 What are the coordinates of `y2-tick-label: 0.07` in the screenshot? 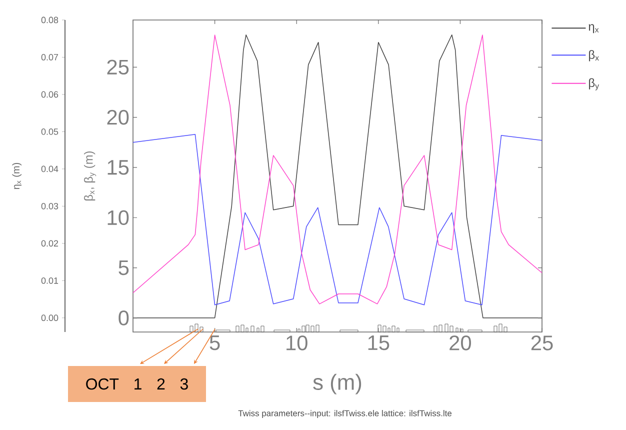 It's located at (49, 57).